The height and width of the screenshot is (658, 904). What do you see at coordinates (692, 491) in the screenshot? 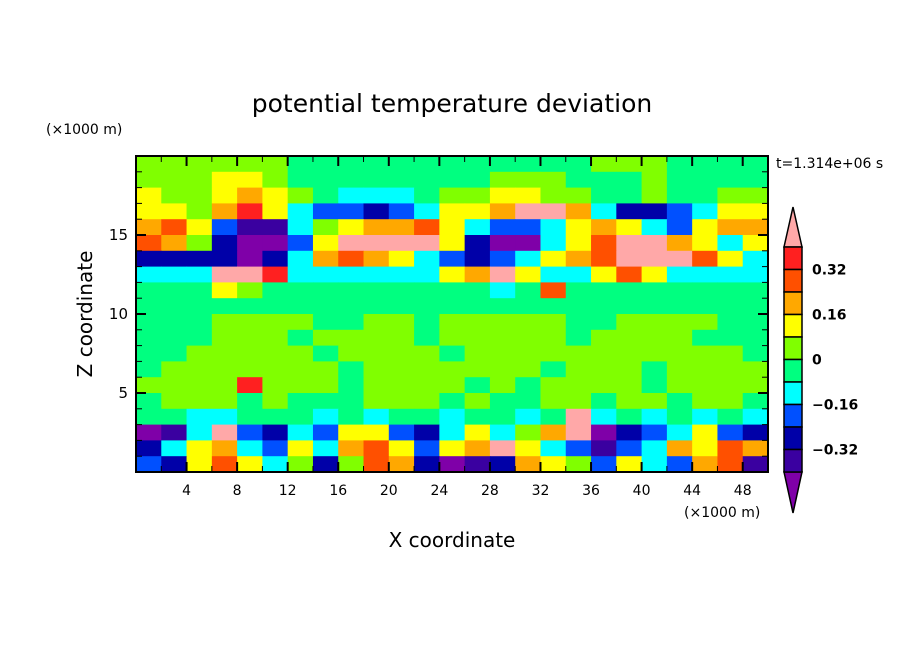
I see `x-tick-label: 44` at bounding box center [692, 491].